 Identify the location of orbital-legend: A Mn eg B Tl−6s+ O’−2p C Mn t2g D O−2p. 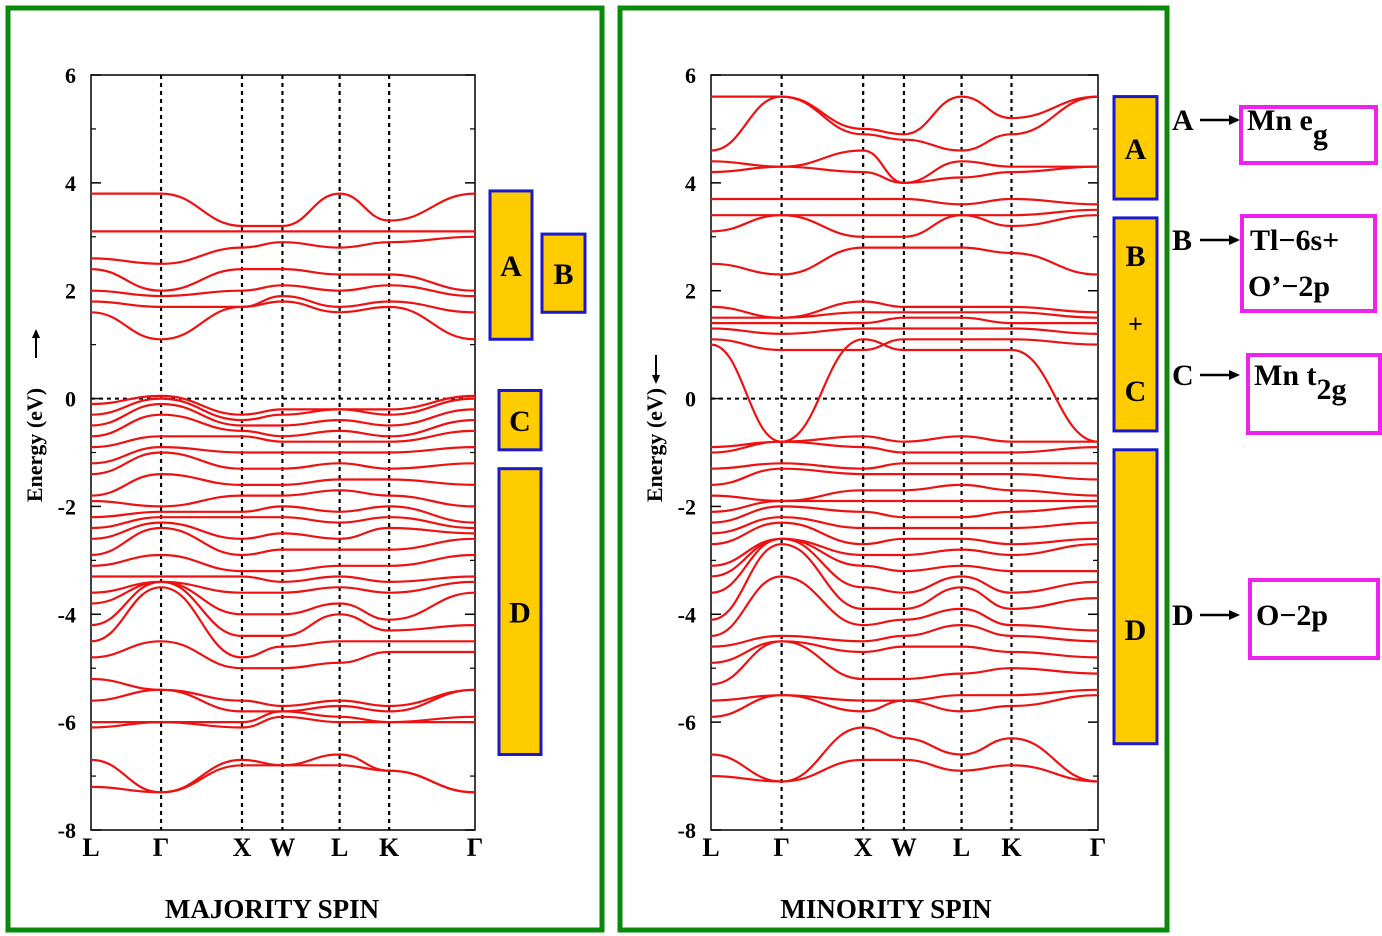
(1277, 382).